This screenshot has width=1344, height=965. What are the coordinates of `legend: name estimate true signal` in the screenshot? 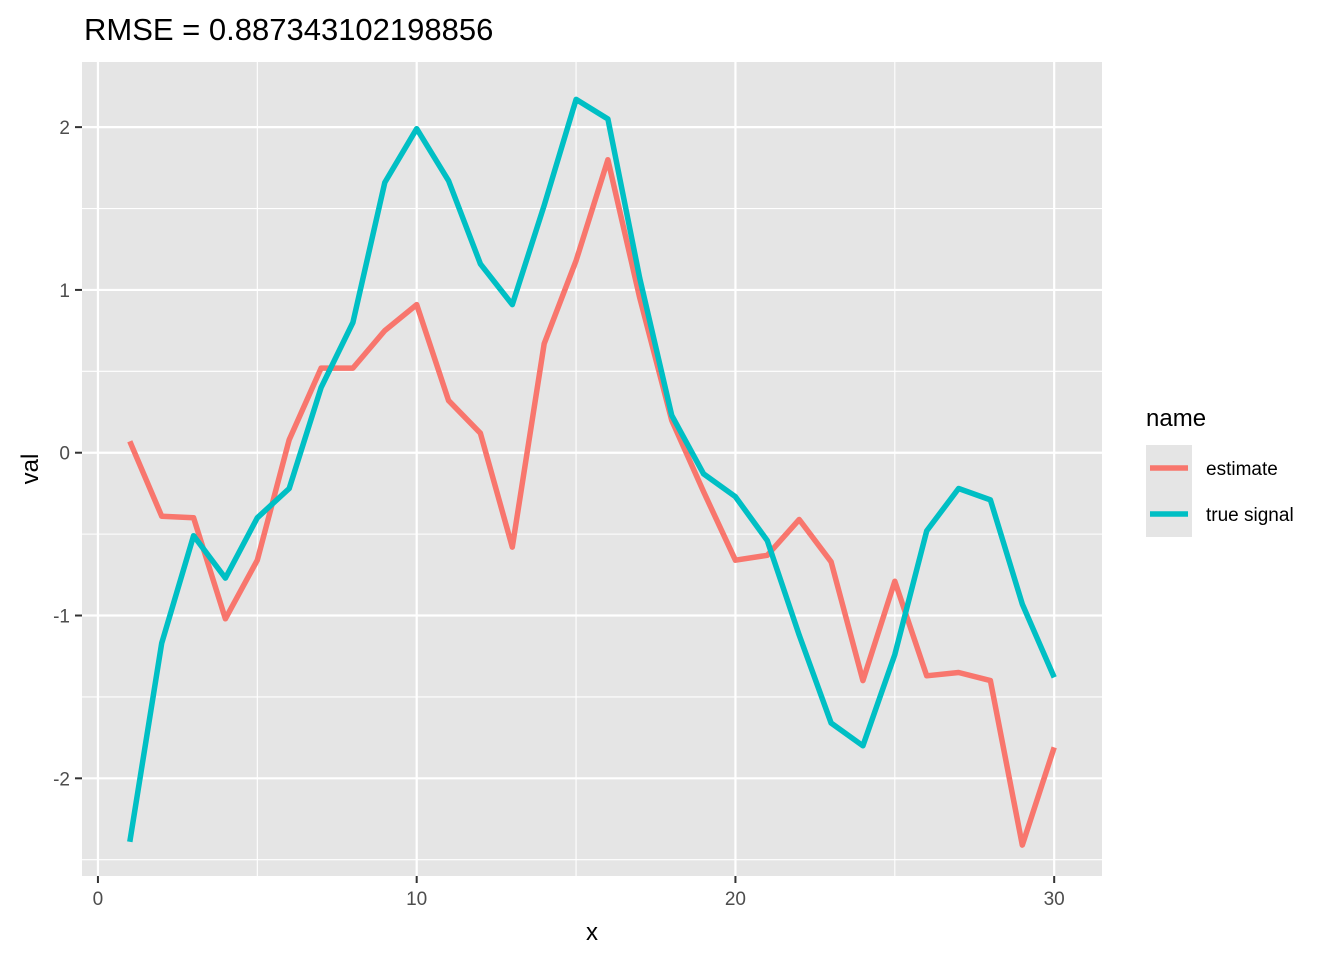 It's located at (1220, 471).